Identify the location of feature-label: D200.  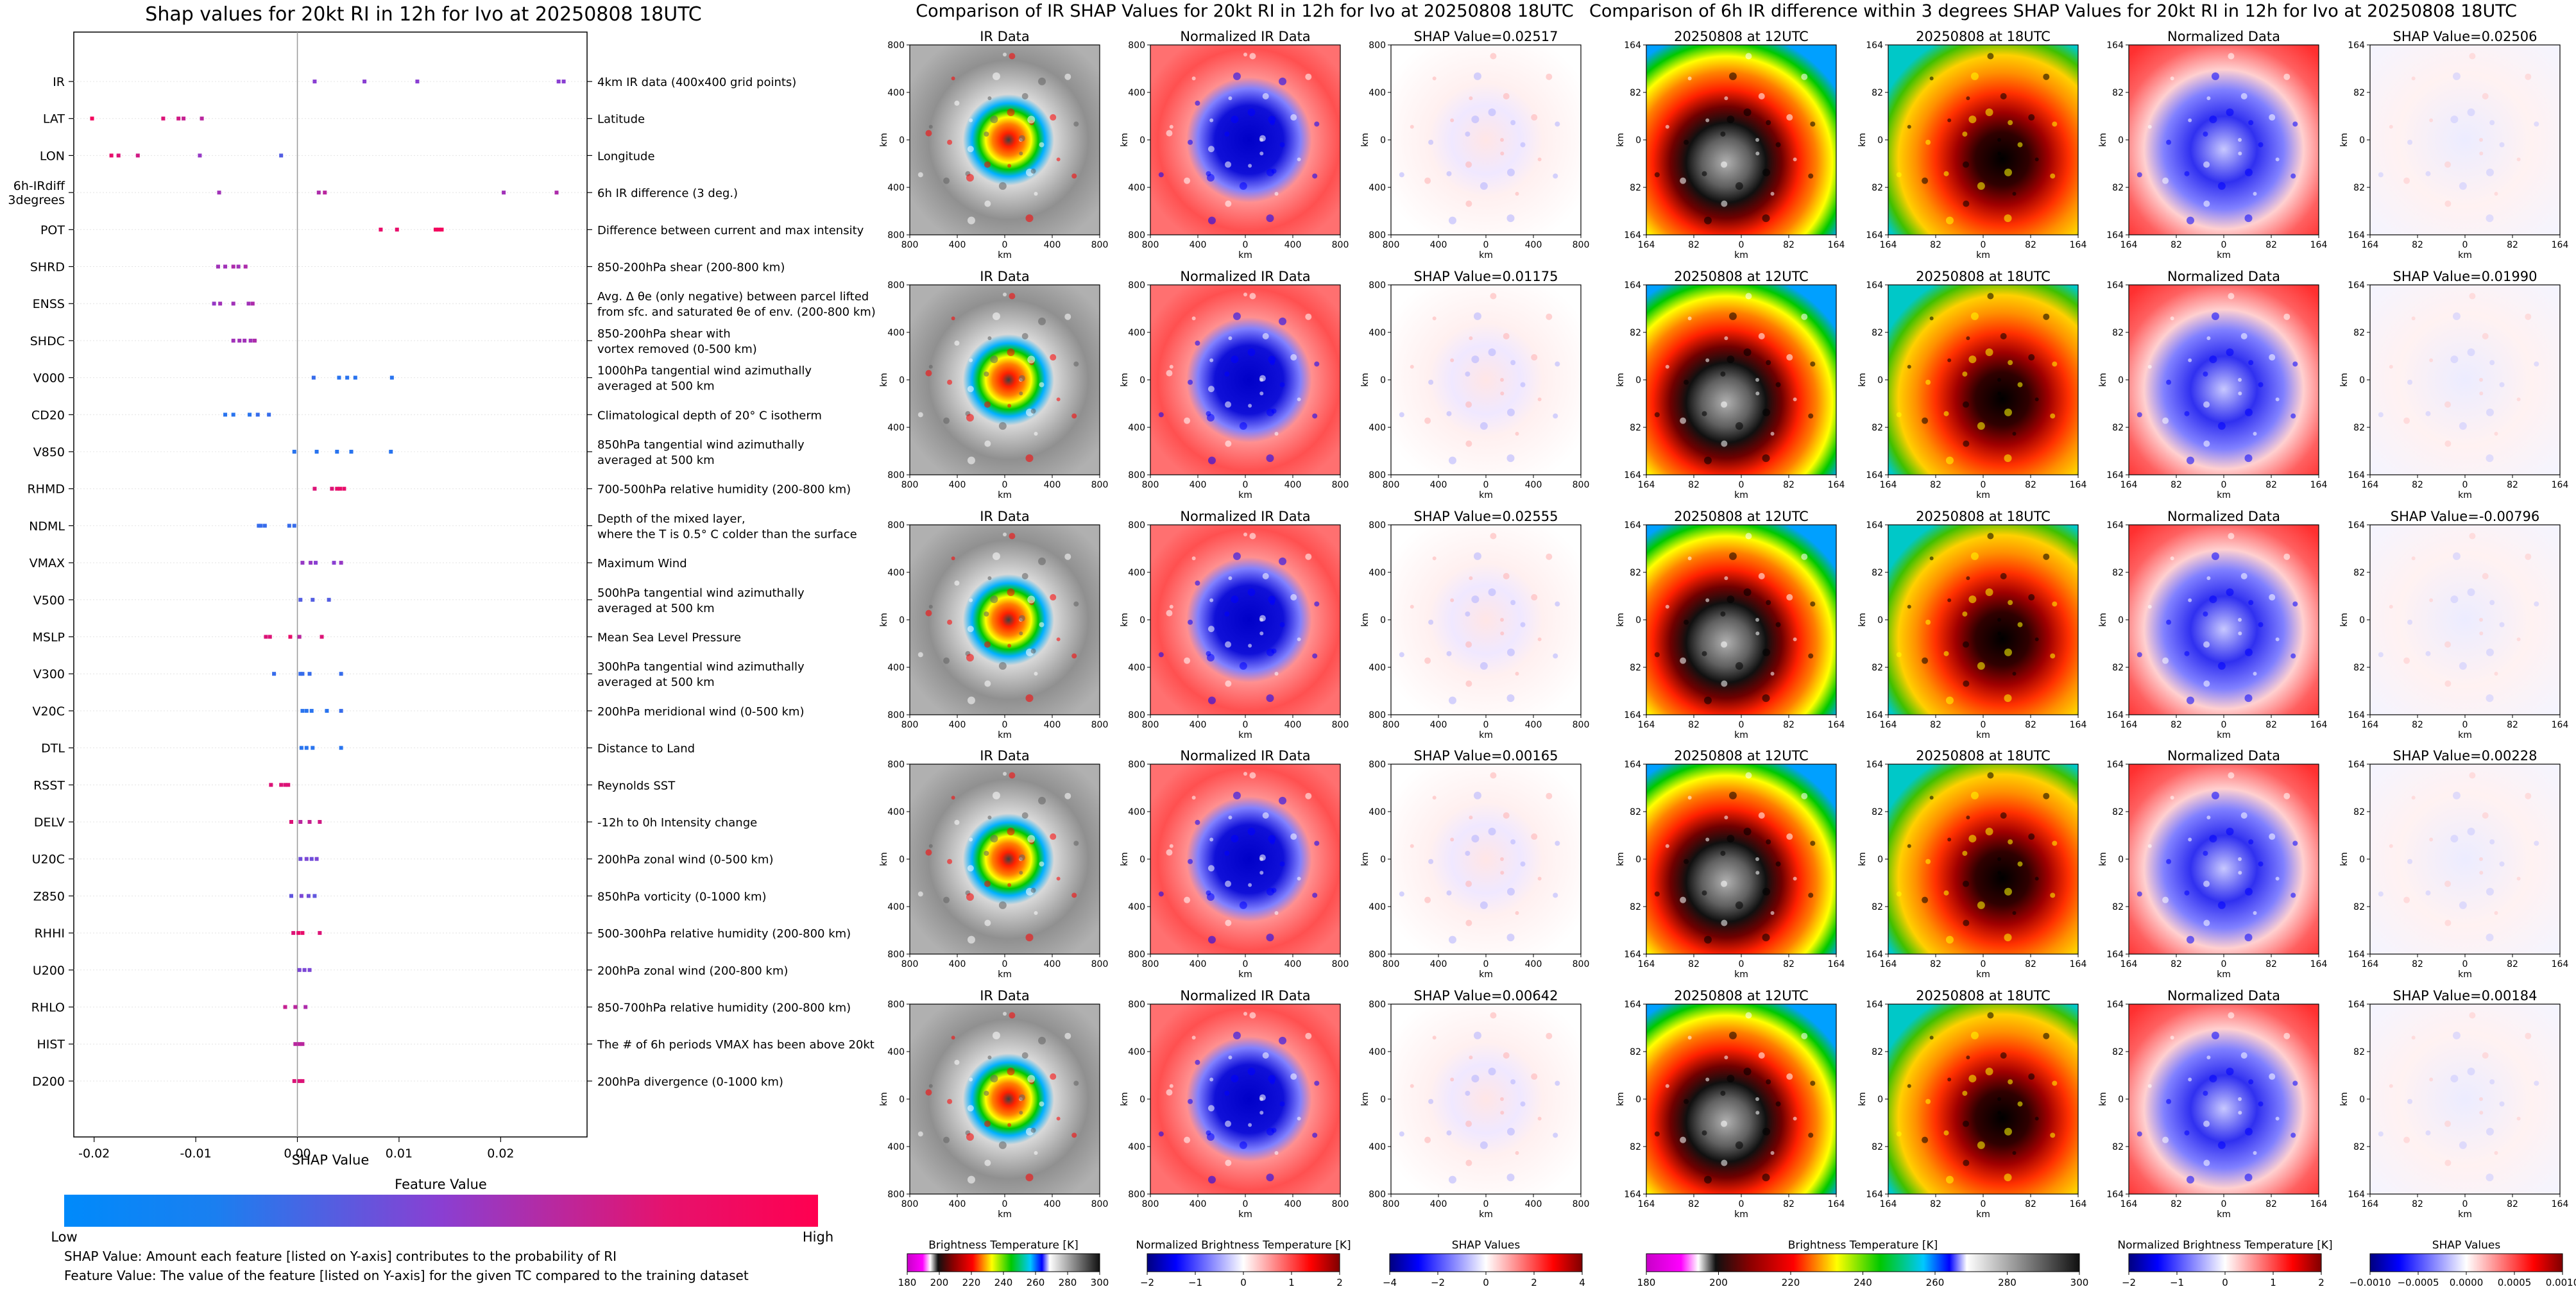
(48, 1082).